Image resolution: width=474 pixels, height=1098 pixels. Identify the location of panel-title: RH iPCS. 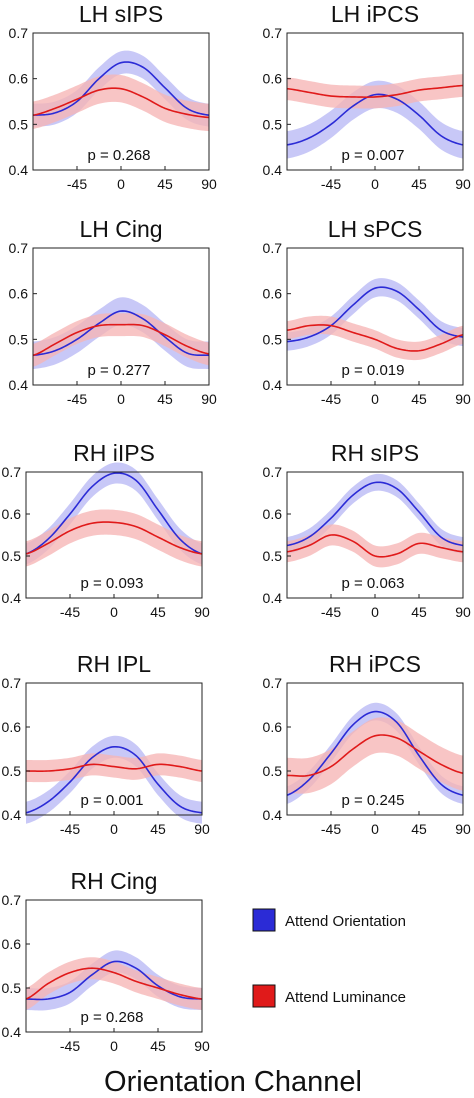
(375, 664).